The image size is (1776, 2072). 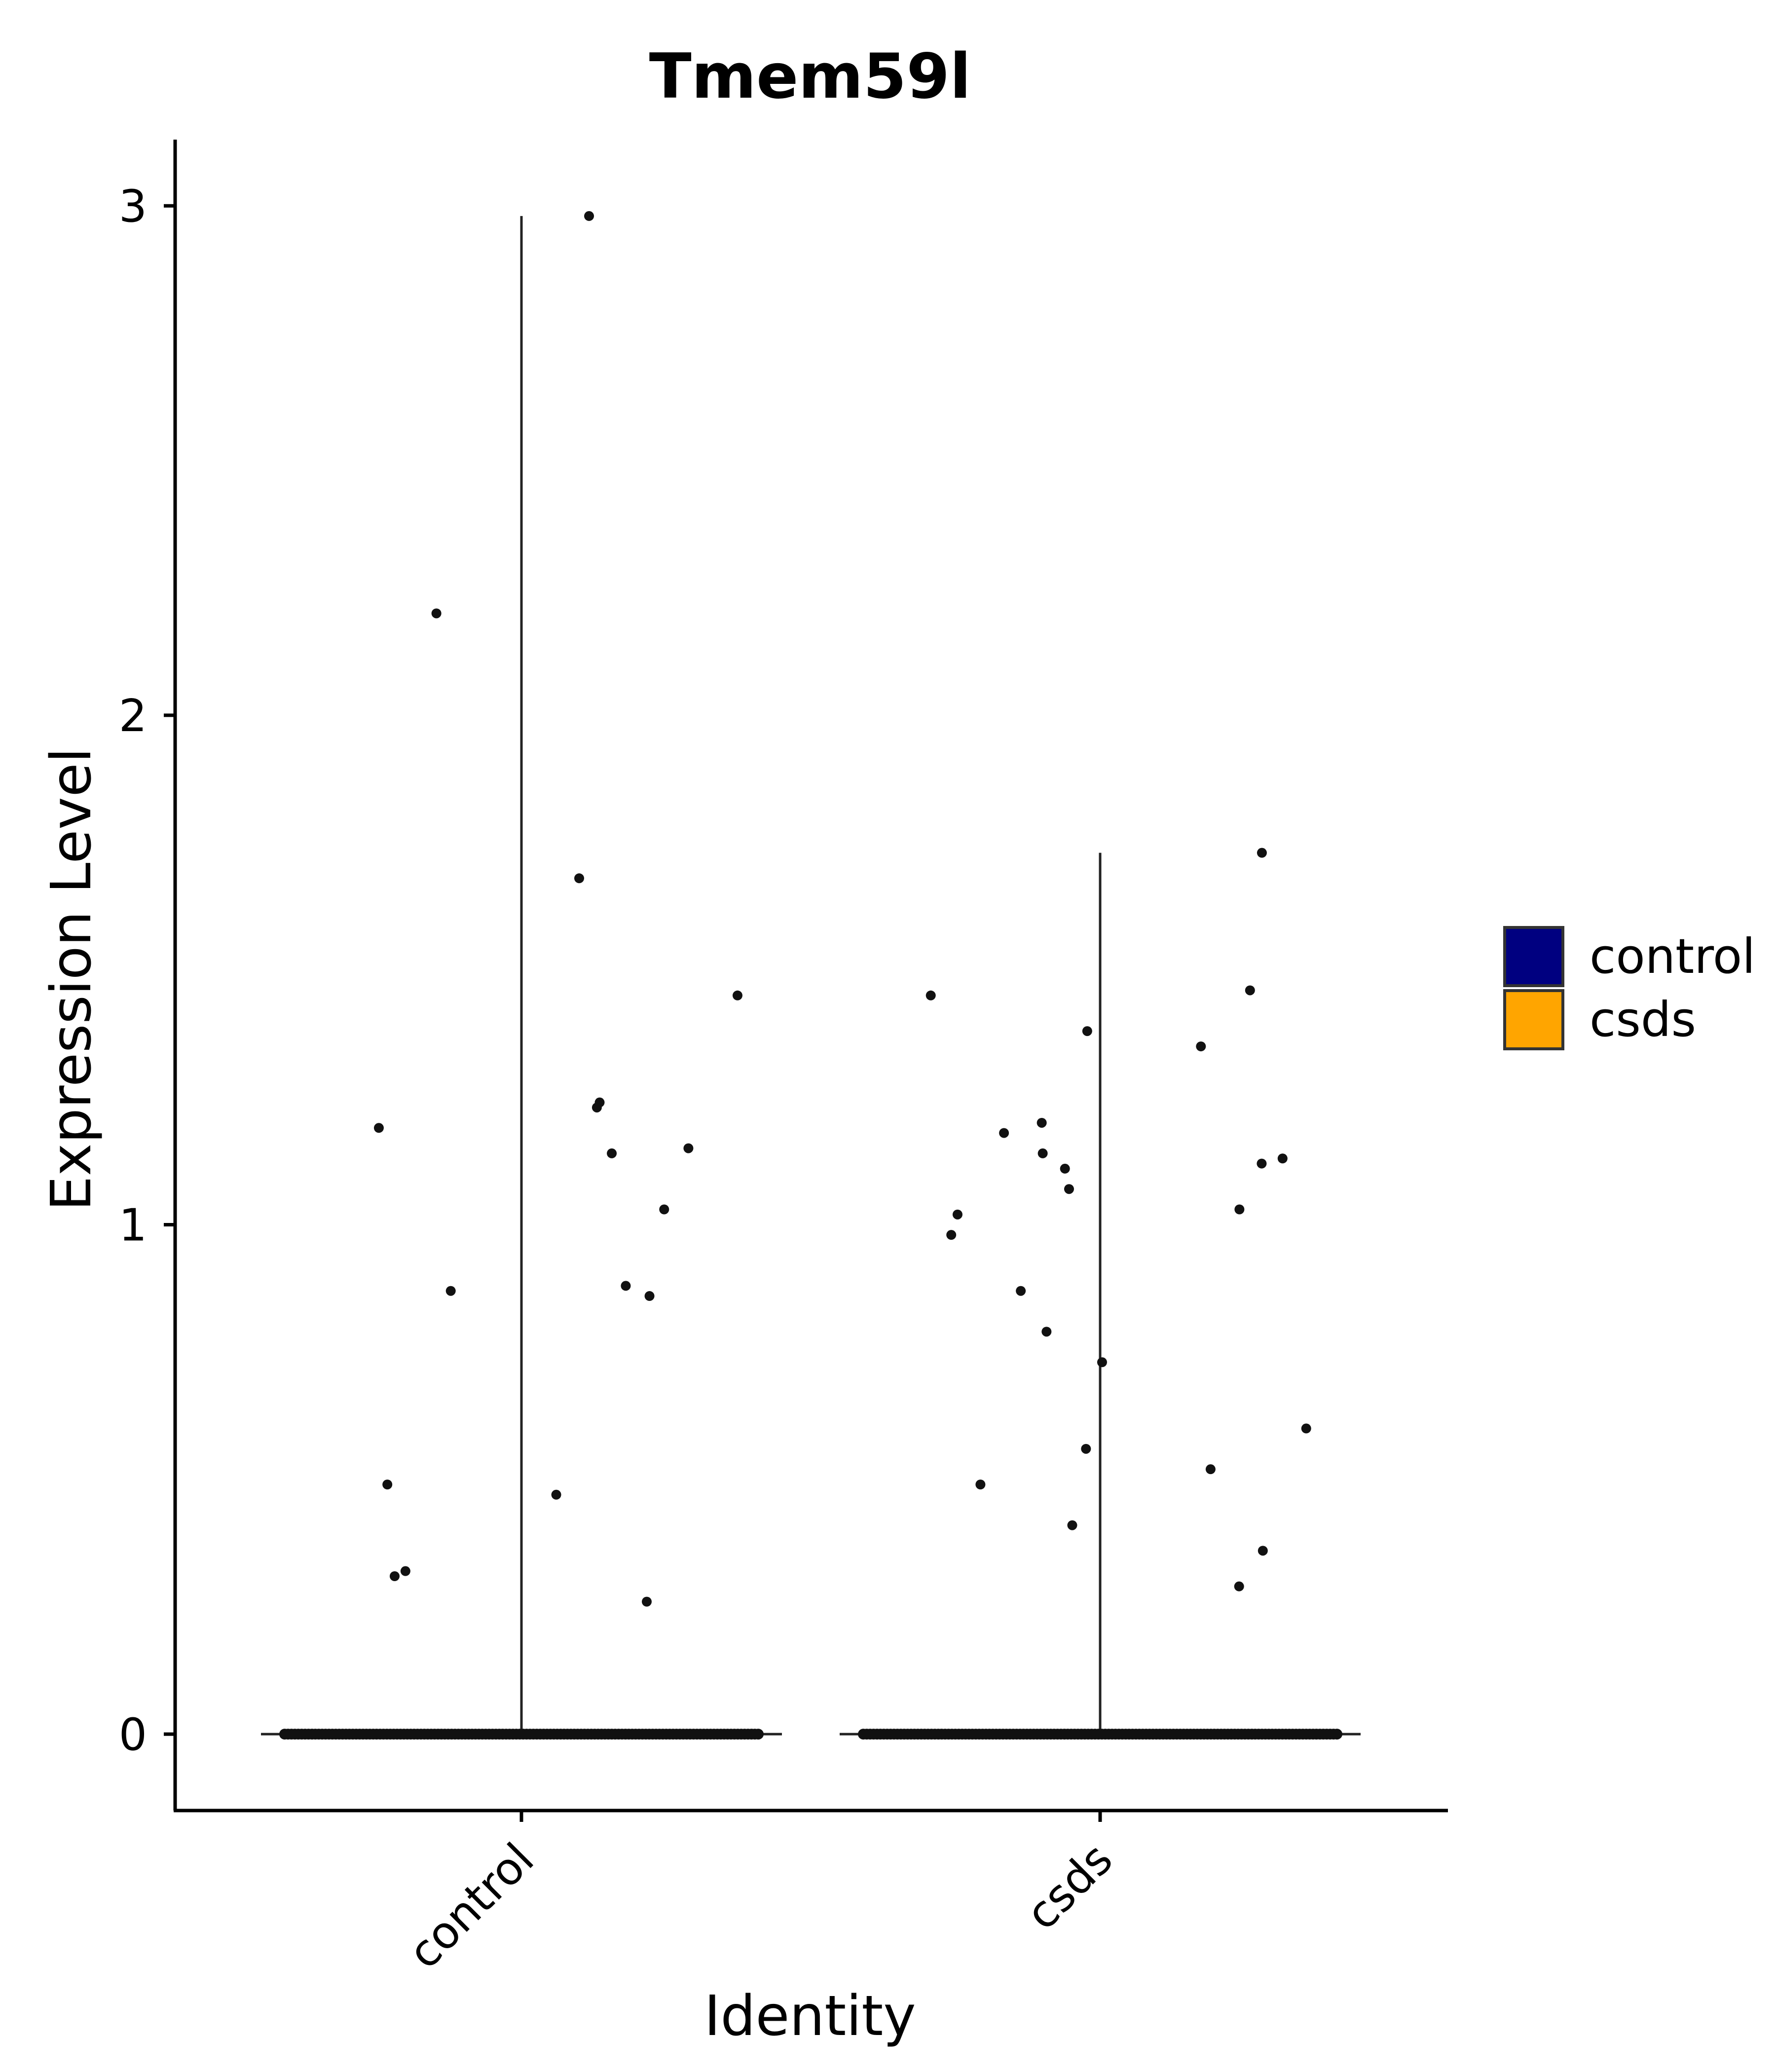 What do you see at coordinates (761, 1895) in the screenshot?
I see `x-axis-ticks: control csds` at bounding box center [761, 1895].